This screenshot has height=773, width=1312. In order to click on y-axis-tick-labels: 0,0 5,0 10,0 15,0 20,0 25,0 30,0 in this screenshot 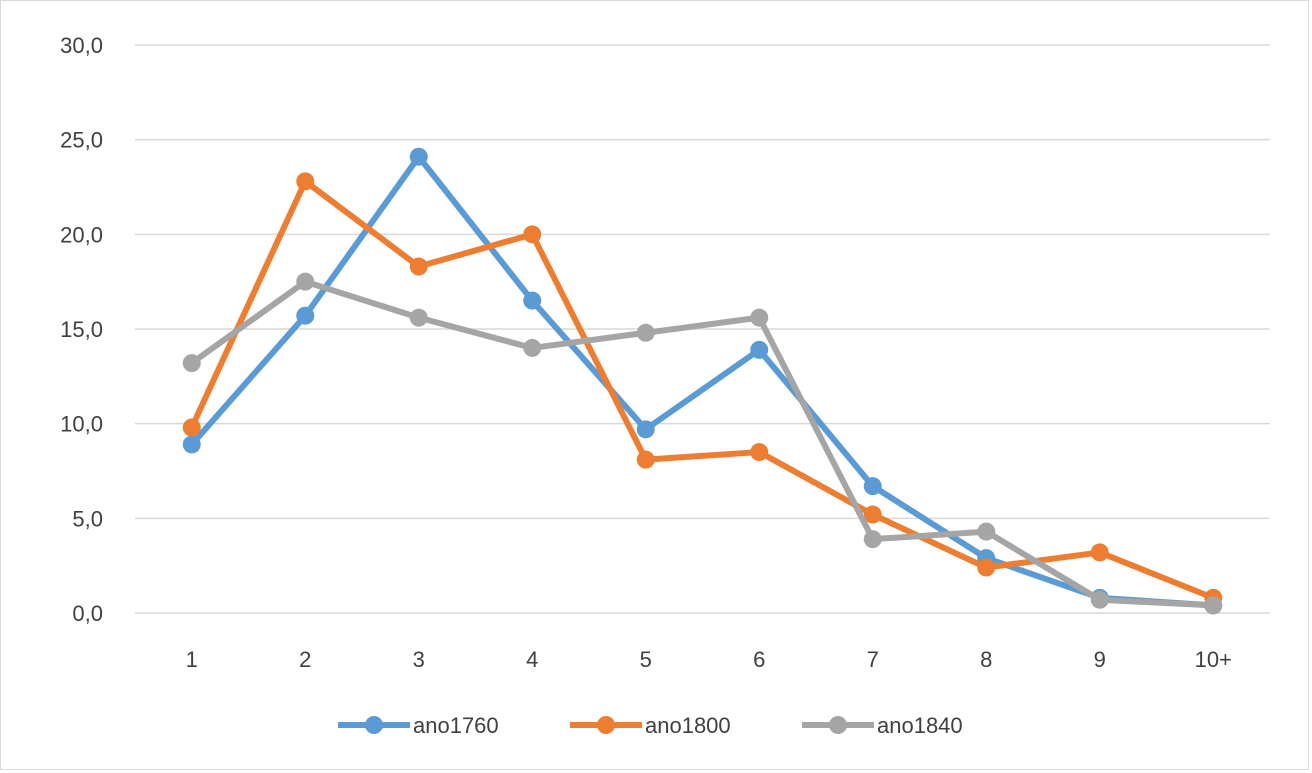, I will do `click(81, 329)`.